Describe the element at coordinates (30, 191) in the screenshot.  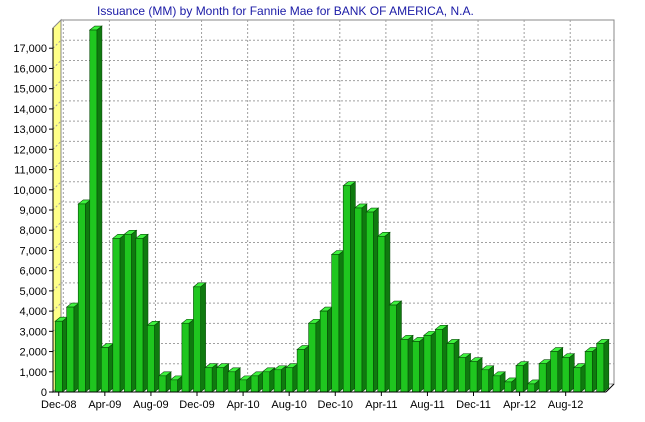
I see `y-tick-label: 10,000` at that location.